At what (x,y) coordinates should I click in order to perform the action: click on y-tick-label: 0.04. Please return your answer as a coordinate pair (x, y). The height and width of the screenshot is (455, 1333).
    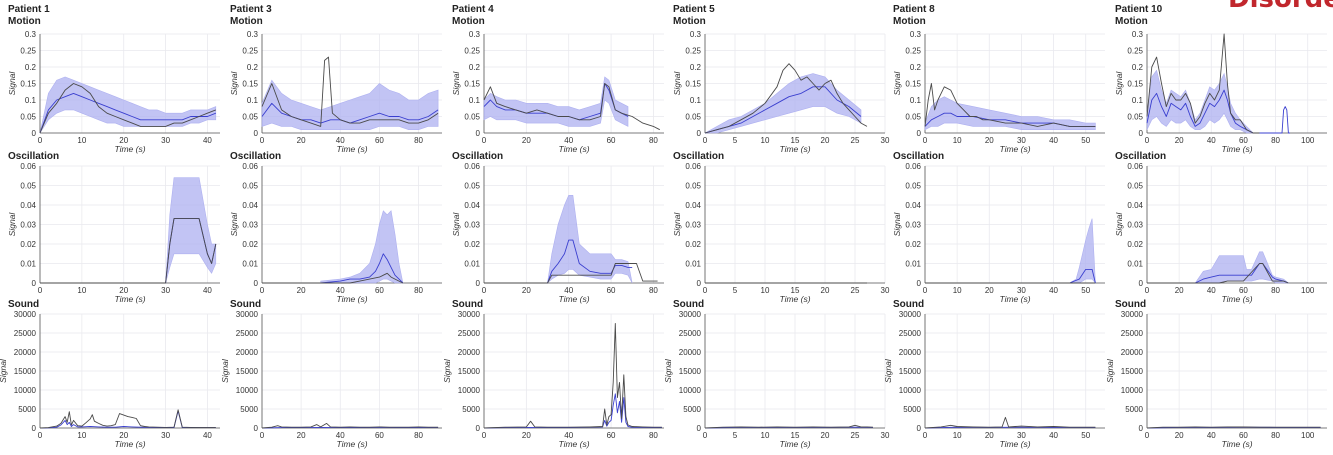
    Looking at the image, I should click on (250, 205).